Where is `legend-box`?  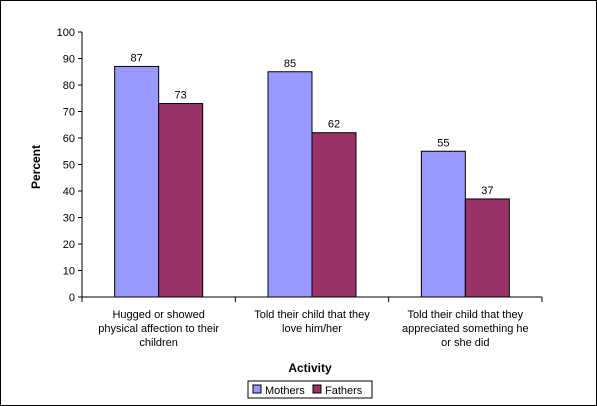
legend-box is located at coordinates (310, 389).